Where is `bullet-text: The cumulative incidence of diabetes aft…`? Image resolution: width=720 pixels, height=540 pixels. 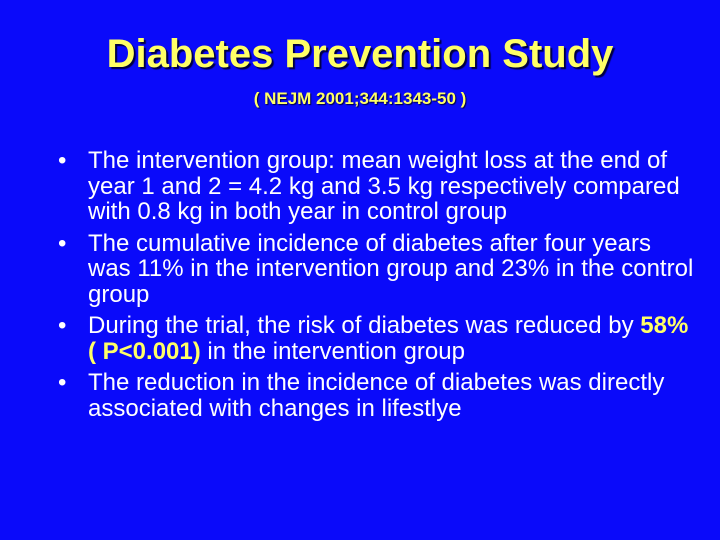
bullet-text: The cumulative incidence of diabetes aft… is located at coordinates (391, 268).